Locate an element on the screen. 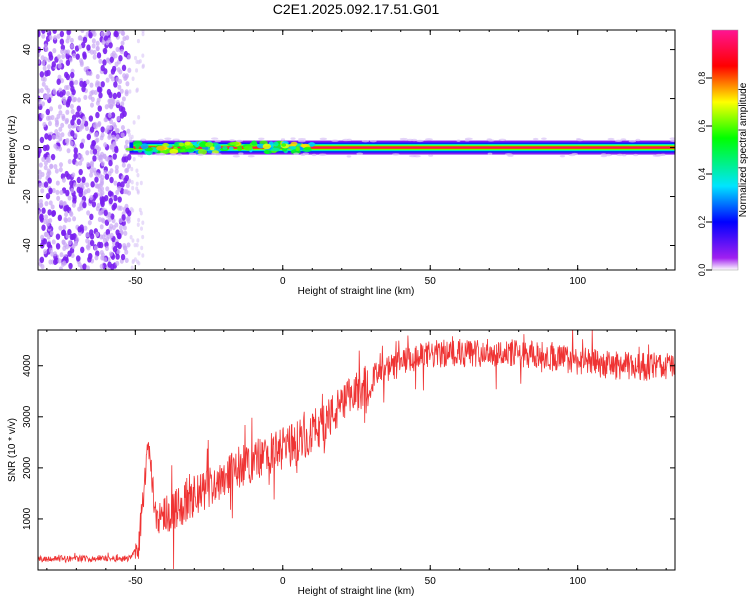  colorbar-tick-label: 0.8 is located at coordinates (702, 78).